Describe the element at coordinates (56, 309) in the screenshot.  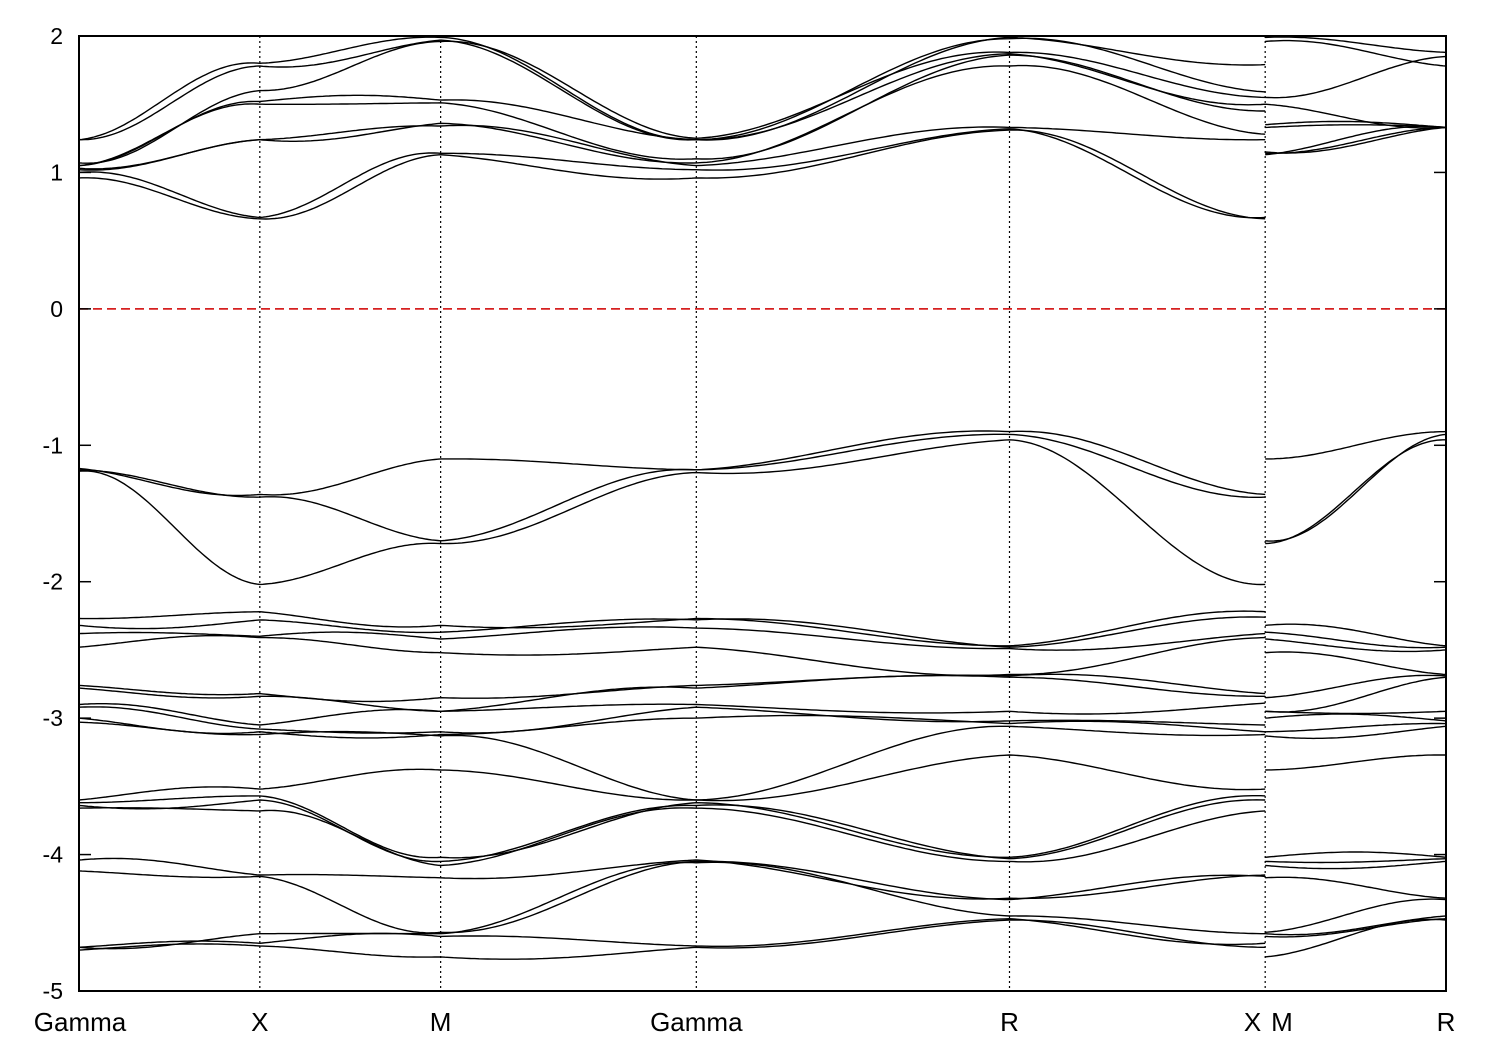
I see `ytick-label-2: 0` at that location.